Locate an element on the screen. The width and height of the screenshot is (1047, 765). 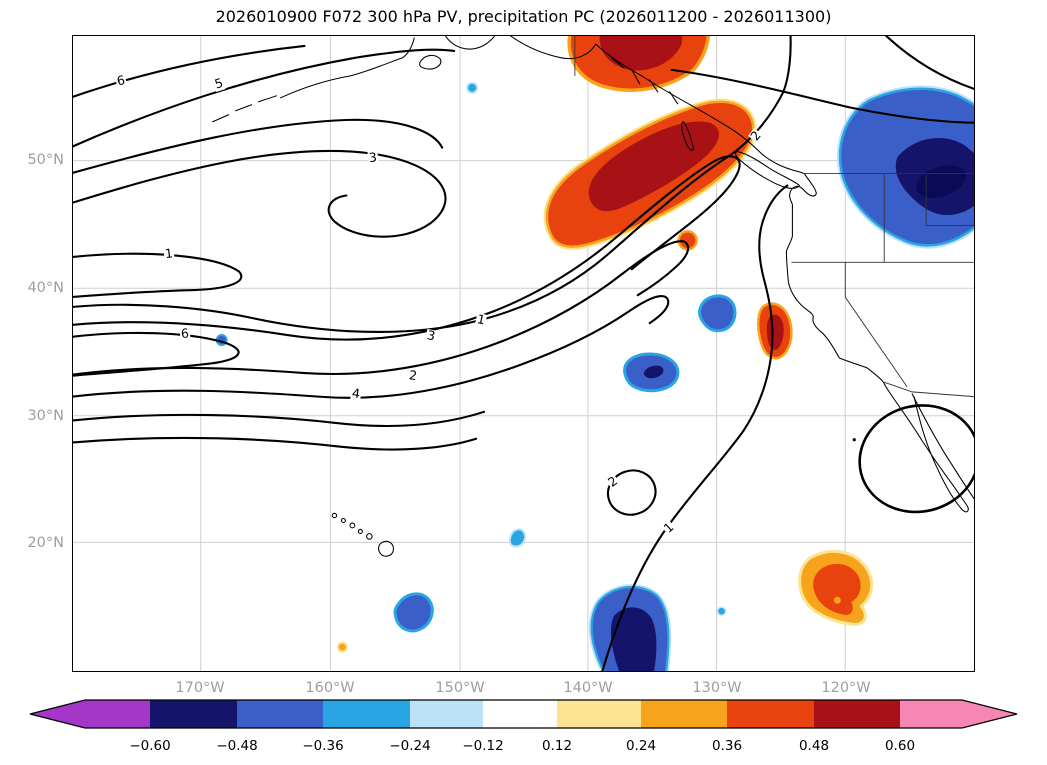
colorbar-over-arrow is located at coordinates (958, 714).